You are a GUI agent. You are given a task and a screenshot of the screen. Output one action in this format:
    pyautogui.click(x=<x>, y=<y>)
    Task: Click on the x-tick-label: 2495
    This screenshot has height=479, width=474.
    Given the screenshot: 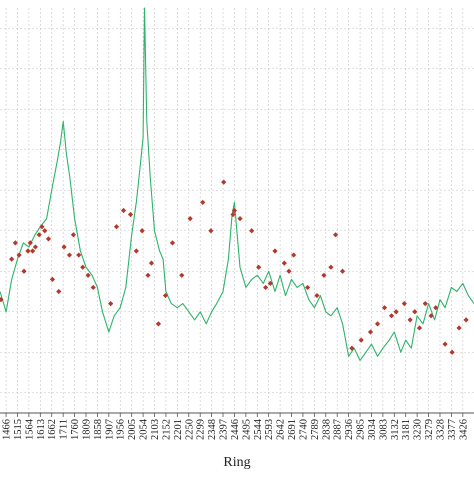 What is the action you would take?
    pyautogui.click(x=246, y=429)
    